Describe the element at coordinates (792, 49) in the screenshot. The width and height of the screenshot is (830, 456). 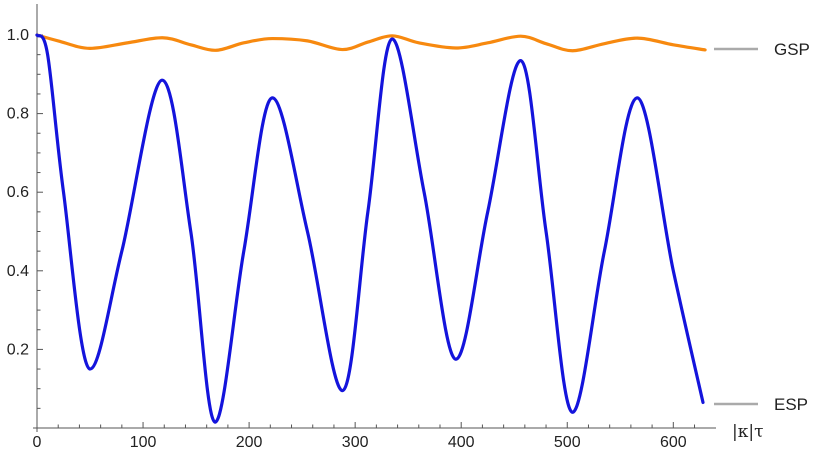
I see `legend-label-gsp: GSP` at that location.